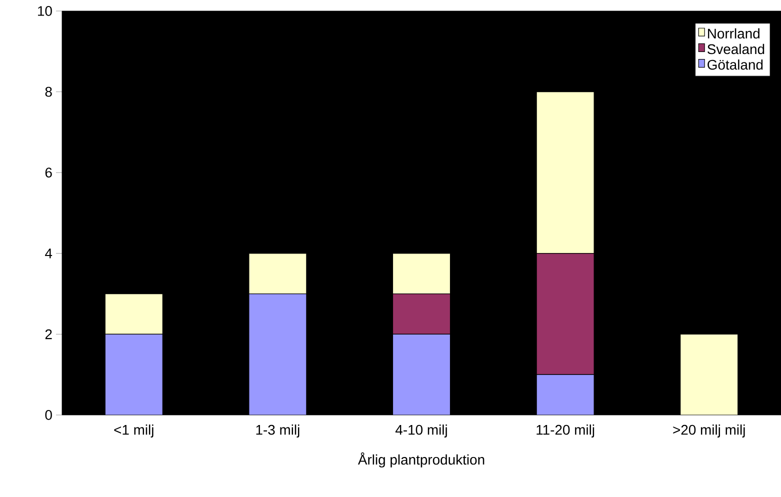 The image size is (781, 497). I want to click on x-tick-label: >20 milj milj, so click(709, 431).